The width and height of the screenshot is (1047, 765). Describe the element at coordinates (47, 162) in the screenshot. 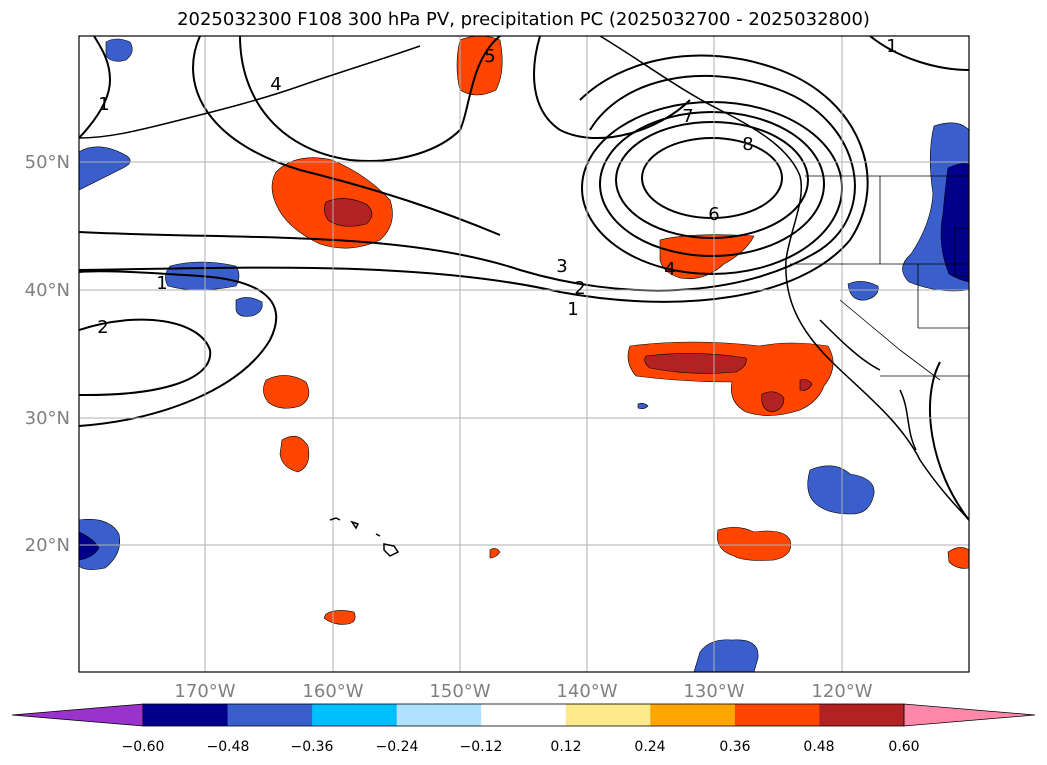

I see `lat-label: 50°N` at that location.